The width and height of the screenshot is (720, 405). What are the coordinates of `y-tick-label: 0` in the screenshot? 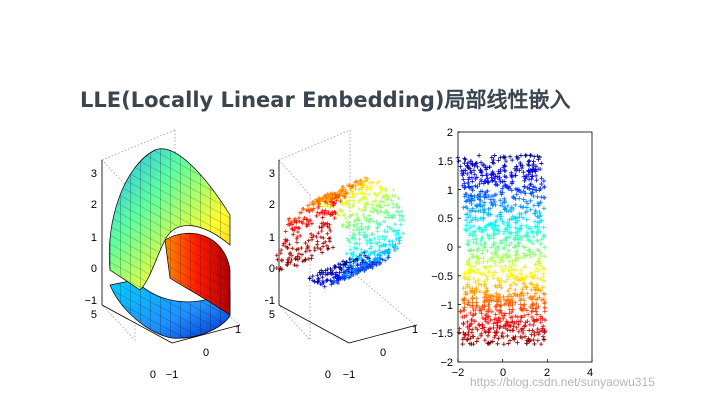 It's located at (153, 375).